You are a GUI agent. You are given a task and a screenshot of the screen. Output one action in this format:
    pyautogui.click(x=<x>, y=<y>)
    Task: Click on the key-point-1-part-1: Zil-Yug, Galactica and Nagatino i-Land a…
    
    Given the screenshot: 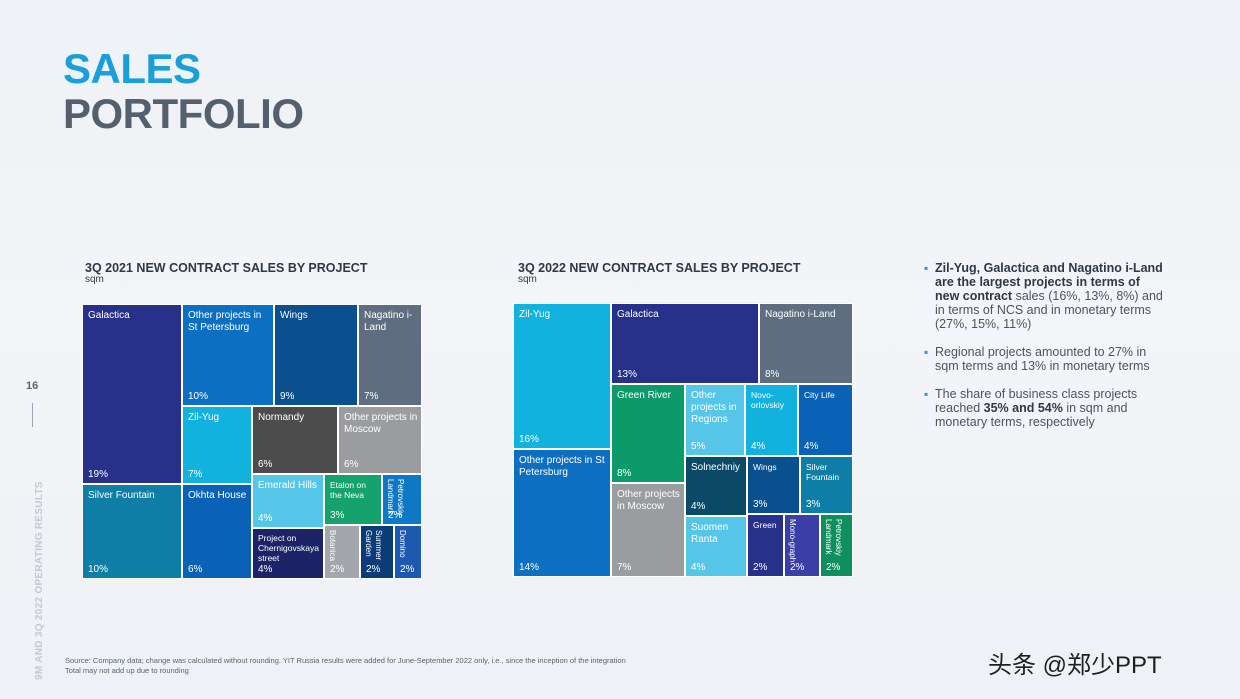 What is the action you would take?
    pyautogui.click(x=1049, y=282)
    